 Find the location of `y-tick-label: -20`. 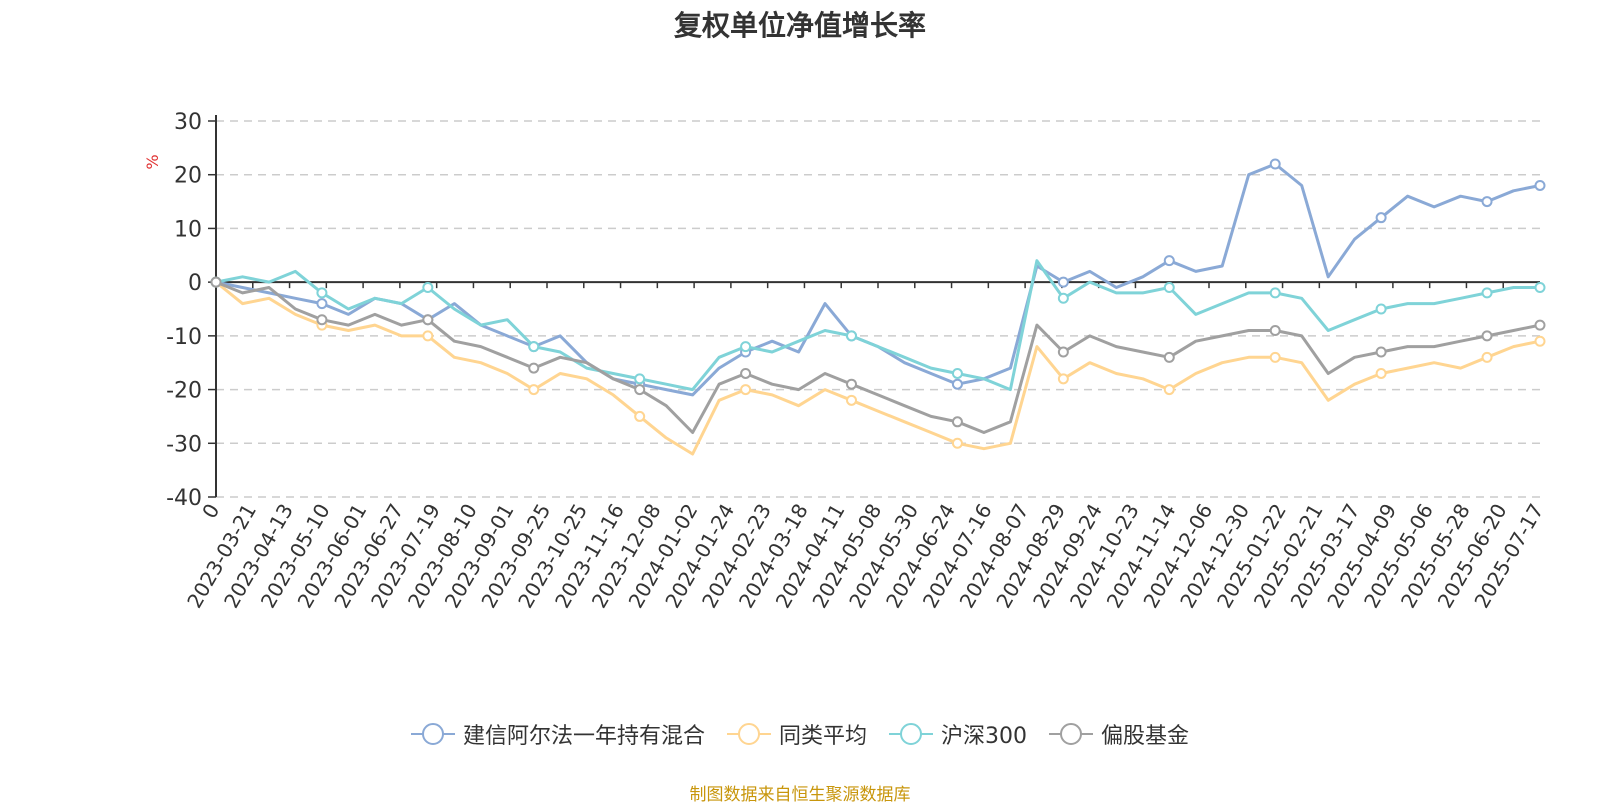

y-tick-label: -20 is located at coordinates (184, 391).